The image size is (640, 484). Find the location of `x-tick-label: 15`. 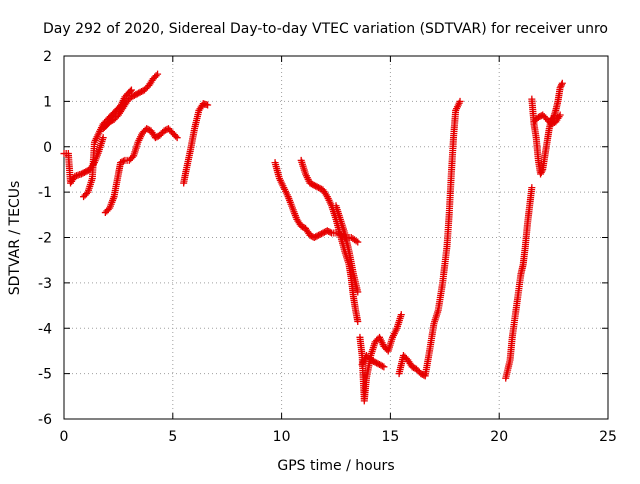

x-tick-label: 15 is located at coordinates (390, 437).